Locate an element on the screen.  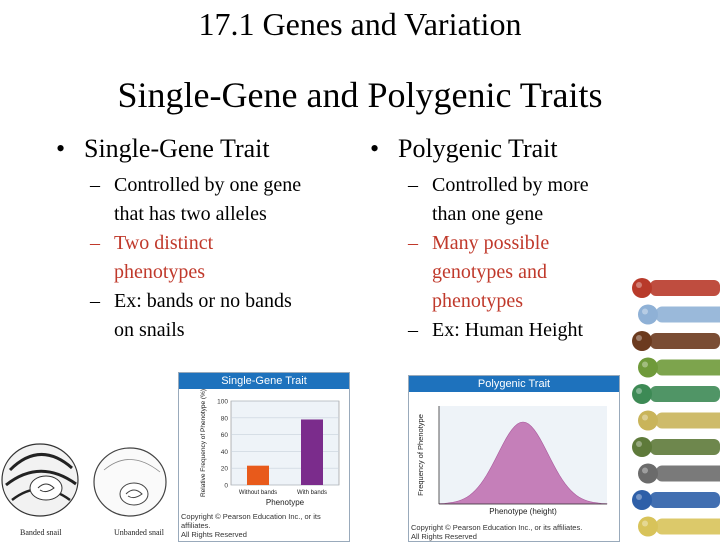
figurines-image is located at coordinates (676, 407).